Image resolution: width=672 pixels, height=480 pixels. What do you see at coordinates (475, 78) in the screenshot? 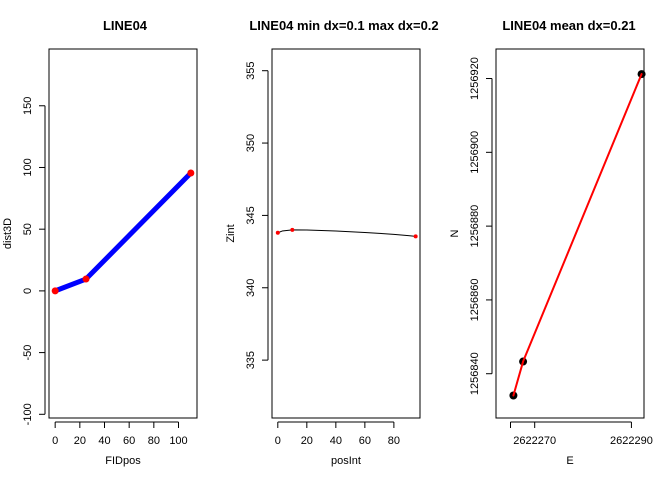
I see `y-tick-label: 1256920` at bounding box center [475, 78].